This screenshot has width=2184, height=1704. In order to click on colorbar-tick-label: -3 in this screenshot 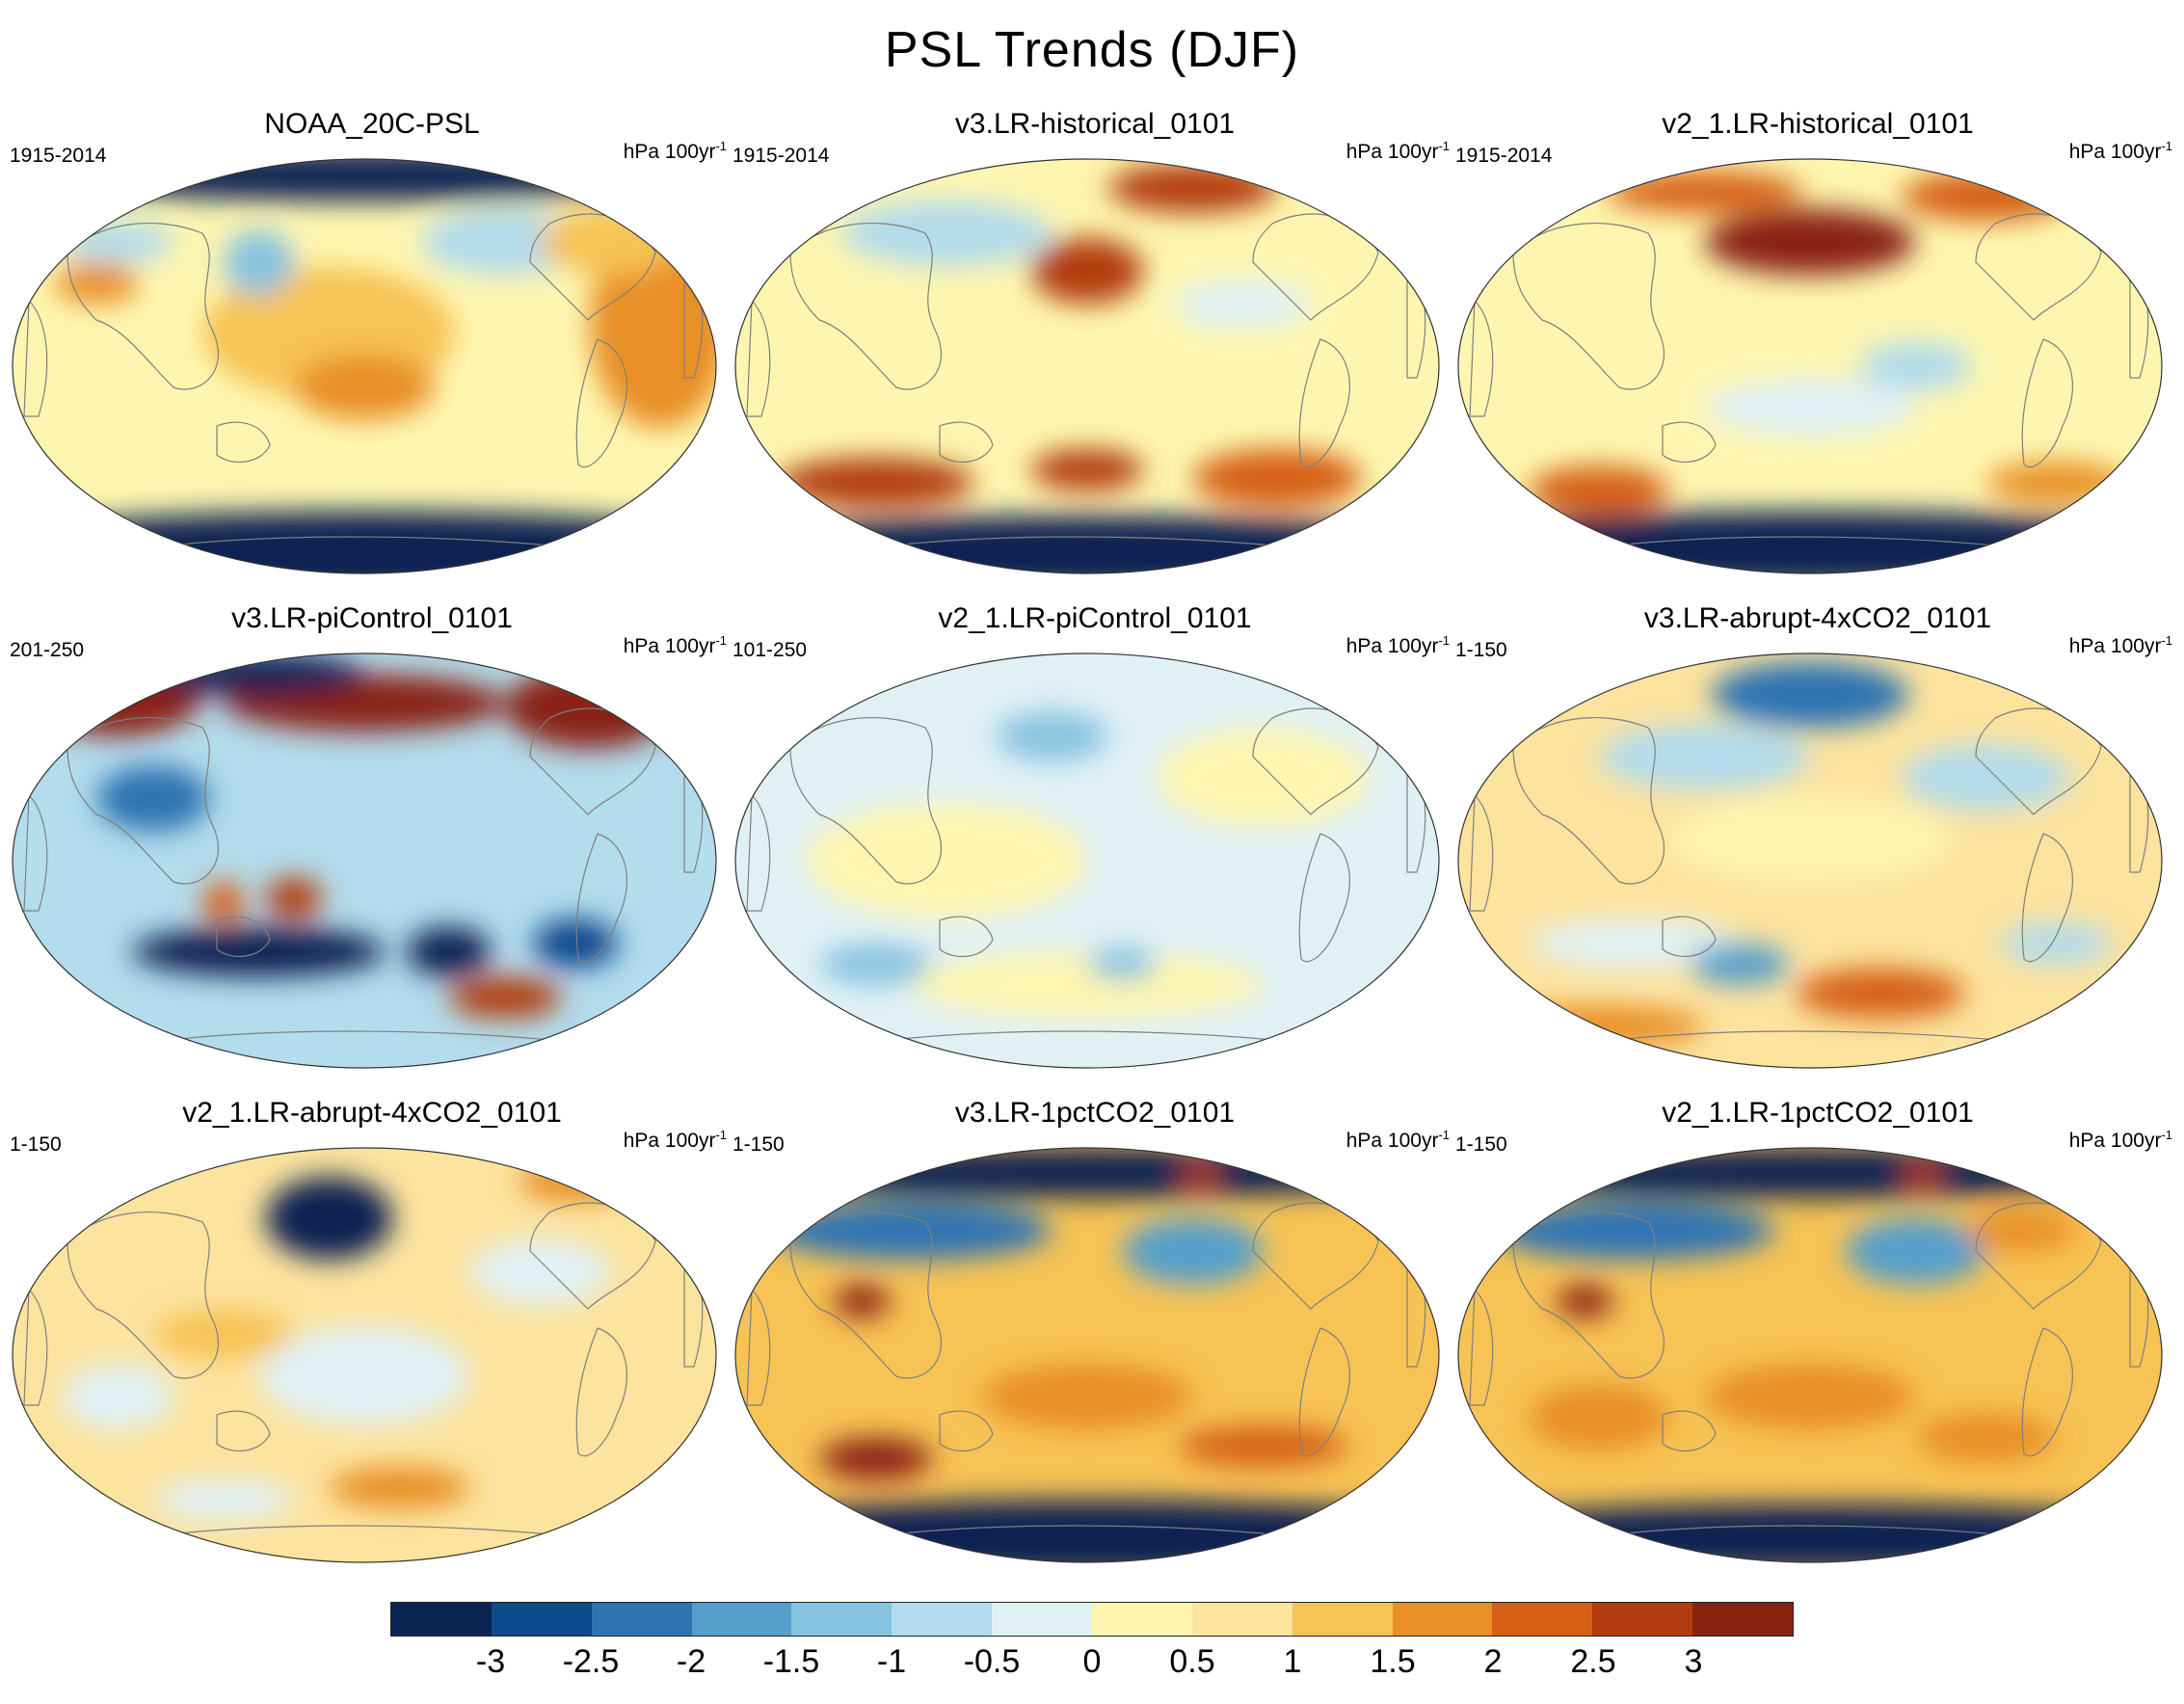, I will do `click(490, 1662)`.